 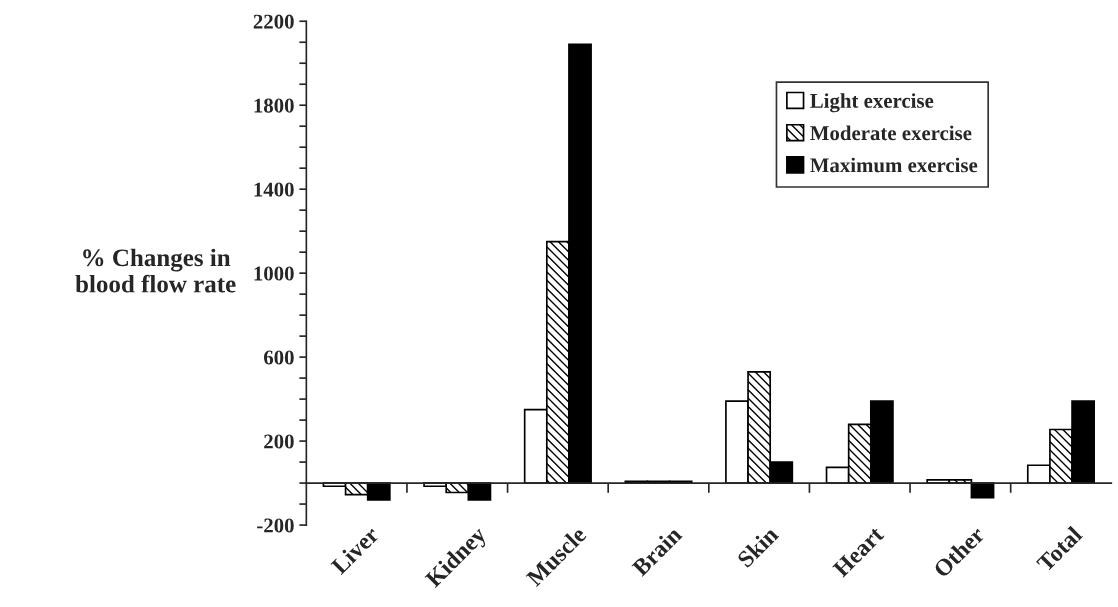 I want to click on y-tick-label: 1800, so click(x=274, y=105).